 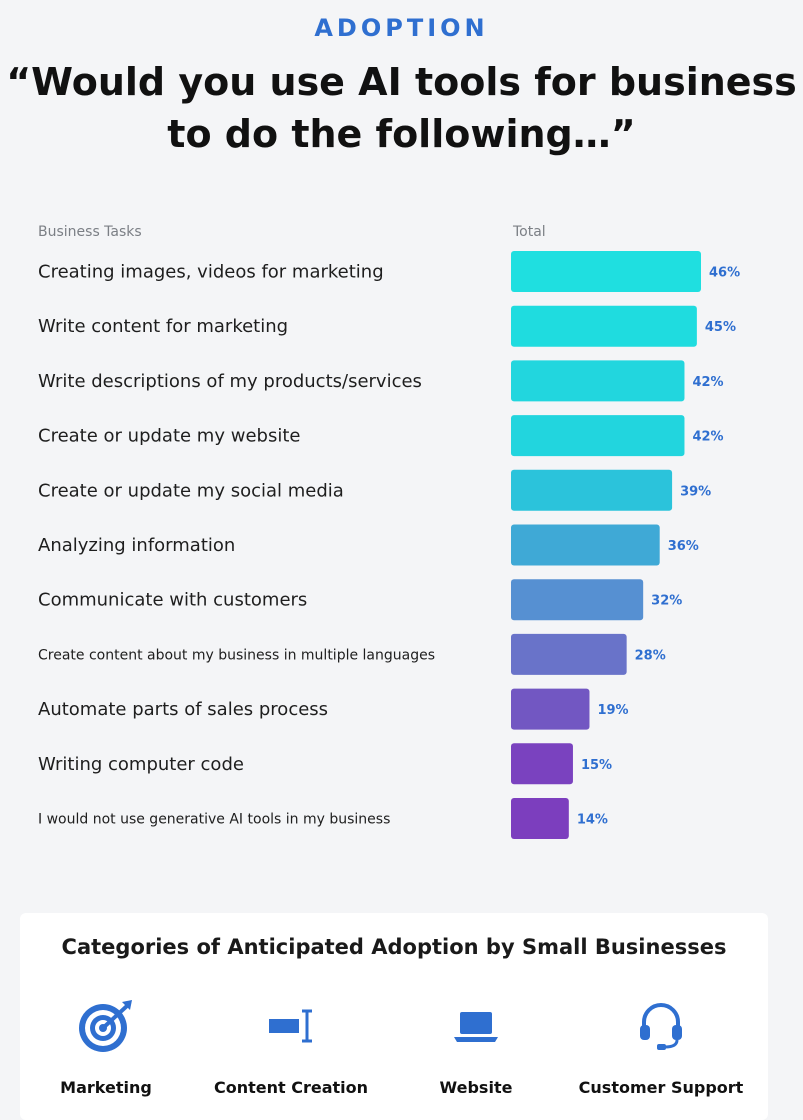 What do you see at coordinates (720, 327) in the screenshot?
I see `bar-value-label: 45%` at bounding box center [720, 327].